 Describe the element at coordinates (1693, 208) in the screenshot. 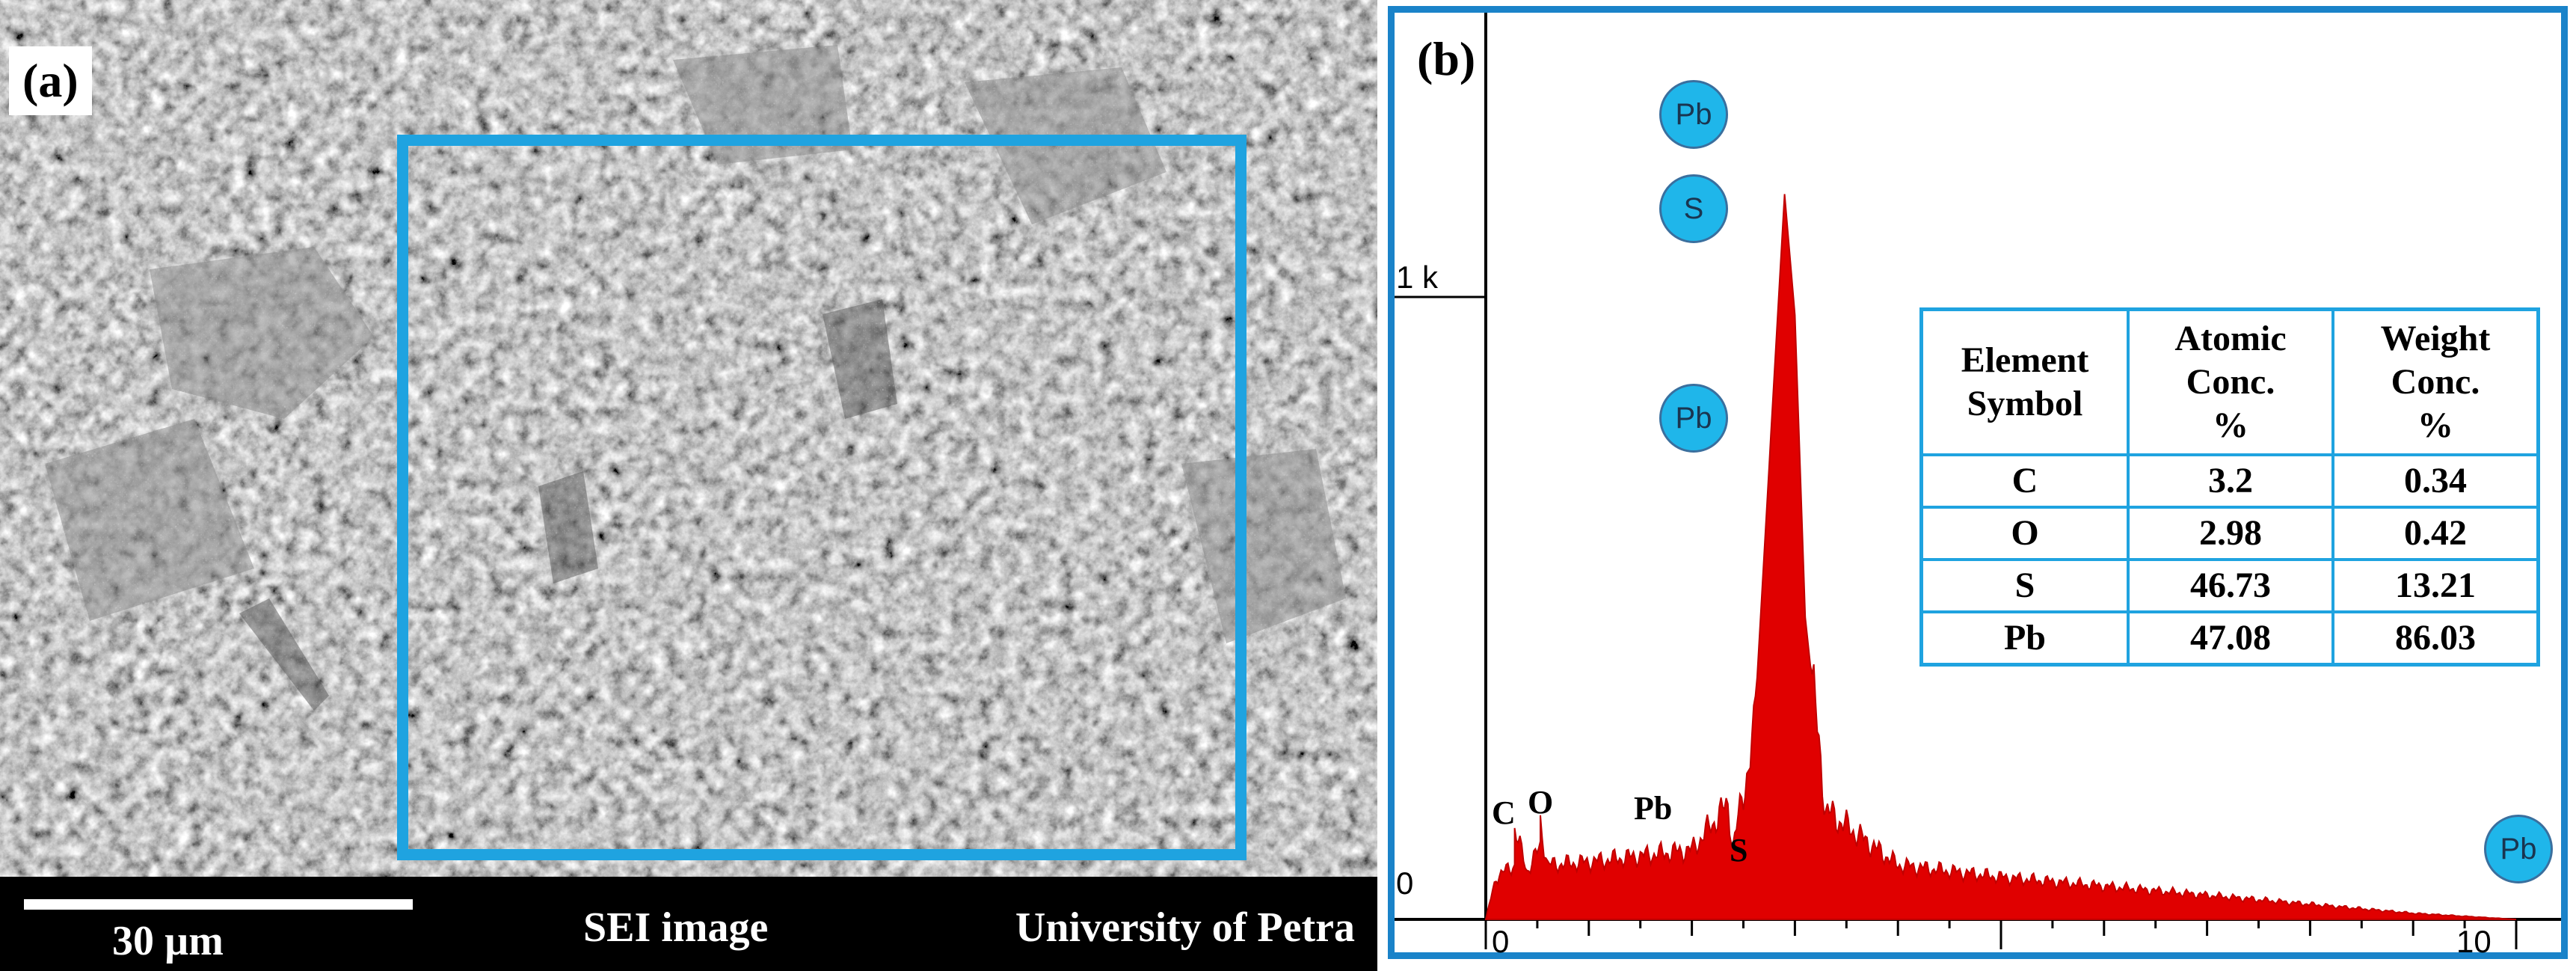

I see `element-marker-s: S` at that location.